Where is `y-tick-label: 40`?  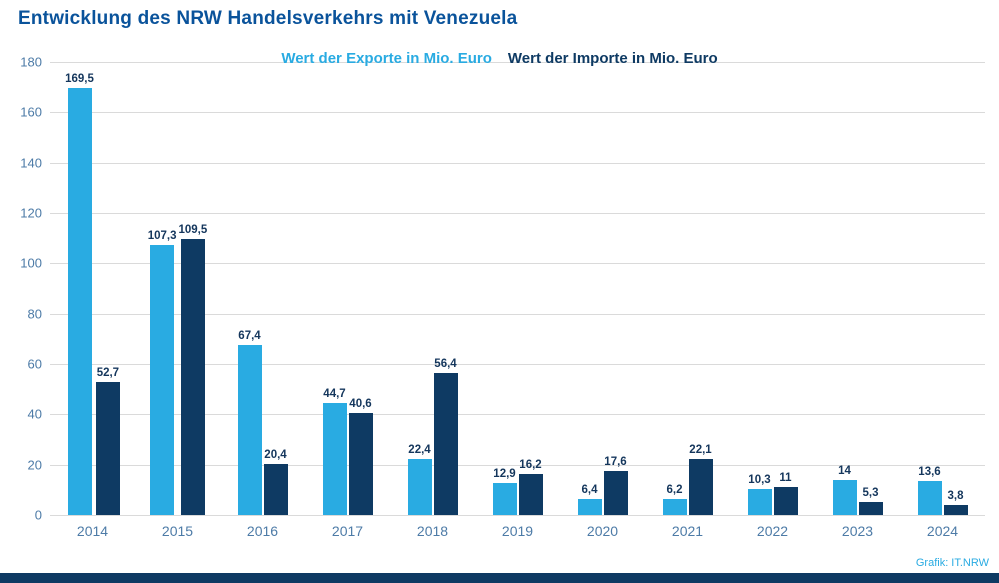 y-tick-label: 40 is located at coordinates (34, 414).